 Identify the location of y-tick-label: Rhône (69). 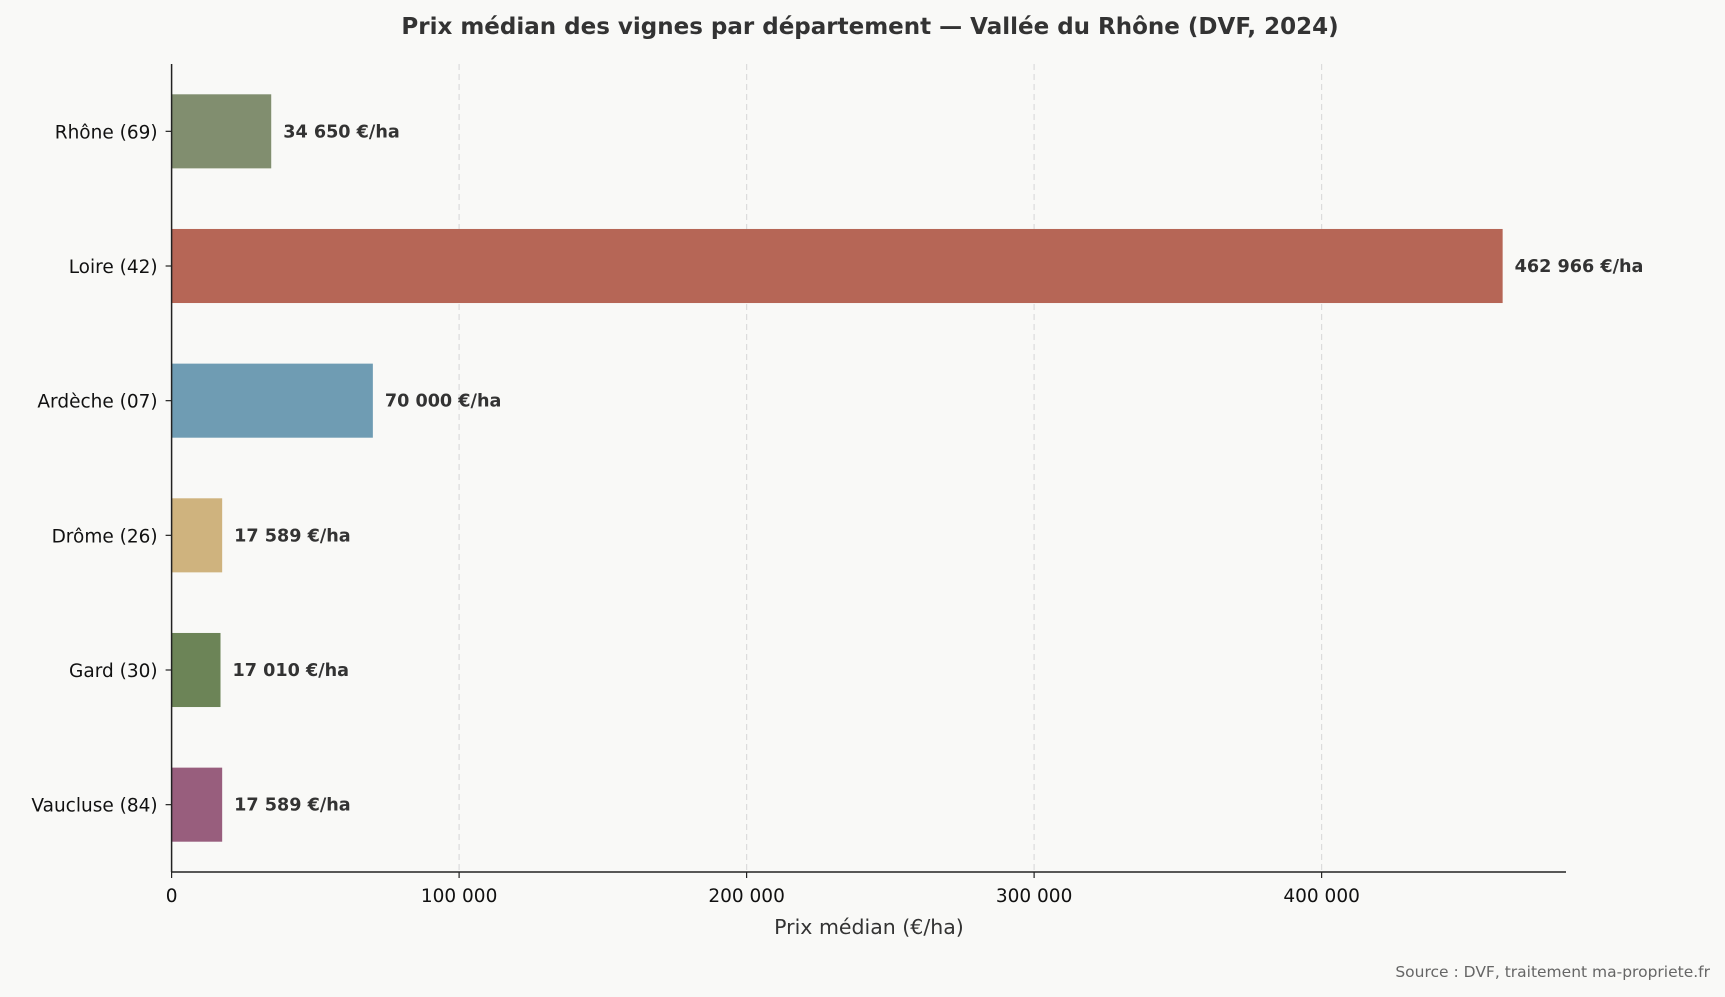
(106, 132).